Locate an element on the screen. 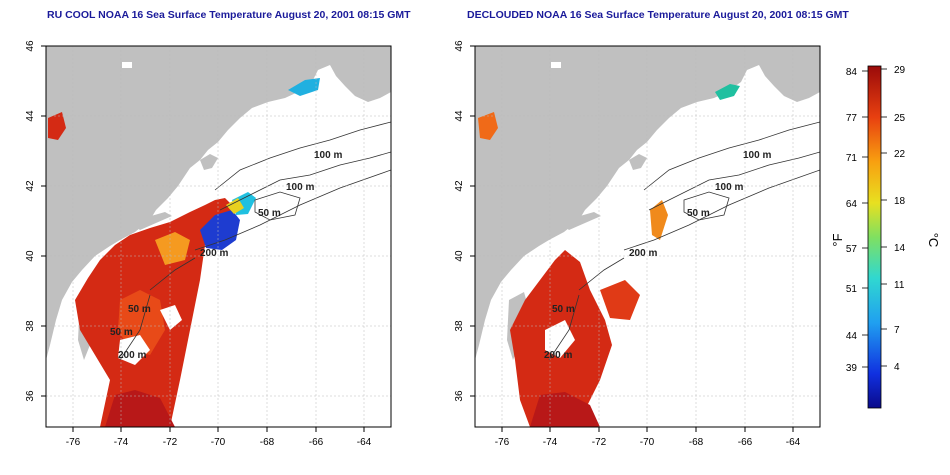 This screenshot has width=950, height=475. right-map-nova-scotia is located at coordinates (789, 78).